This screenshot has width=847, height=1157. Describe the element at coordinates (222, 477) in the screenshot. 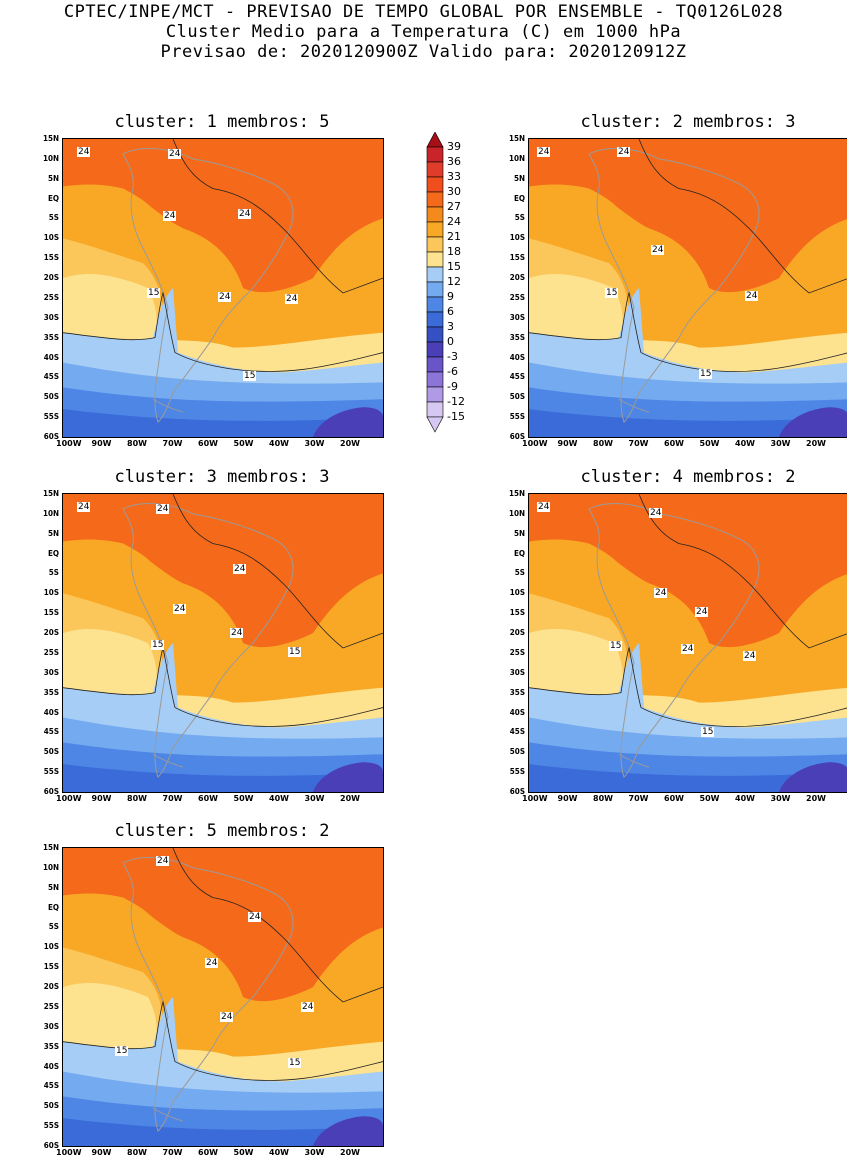

I see `cluster-title: cluster: 3 membros: 3` at that location.